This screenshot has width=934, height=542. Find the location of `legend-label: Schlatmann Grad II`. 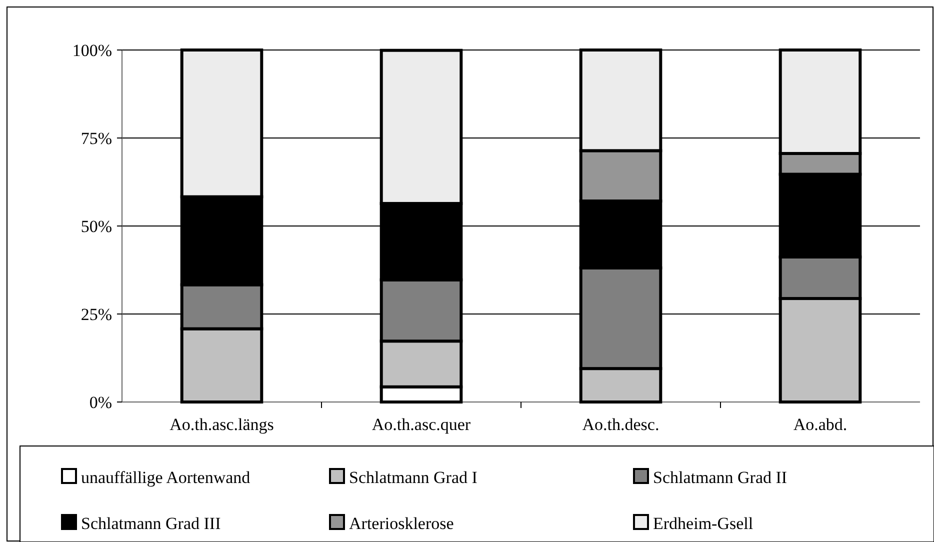

legend-label: Schlatmann Grad II is located at coordinates (720, 477).